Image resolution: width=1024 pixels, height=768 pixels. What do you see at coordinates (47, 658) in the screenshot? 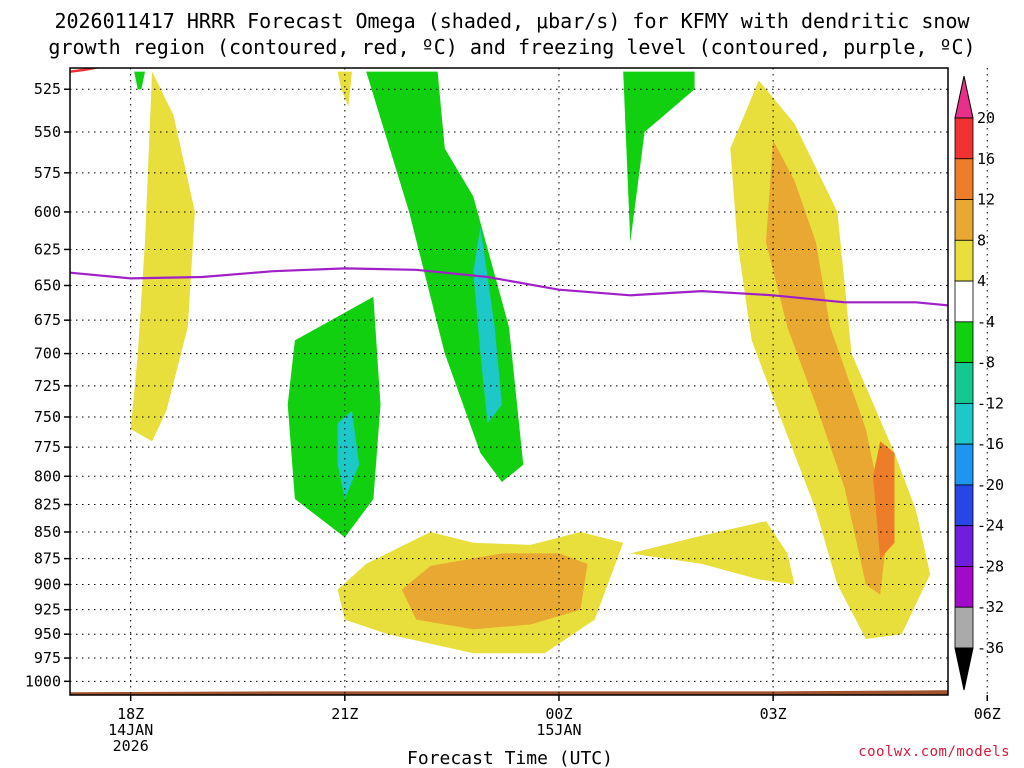
I see `y-tick-label-975: 975` at bounding box center [47, 658].